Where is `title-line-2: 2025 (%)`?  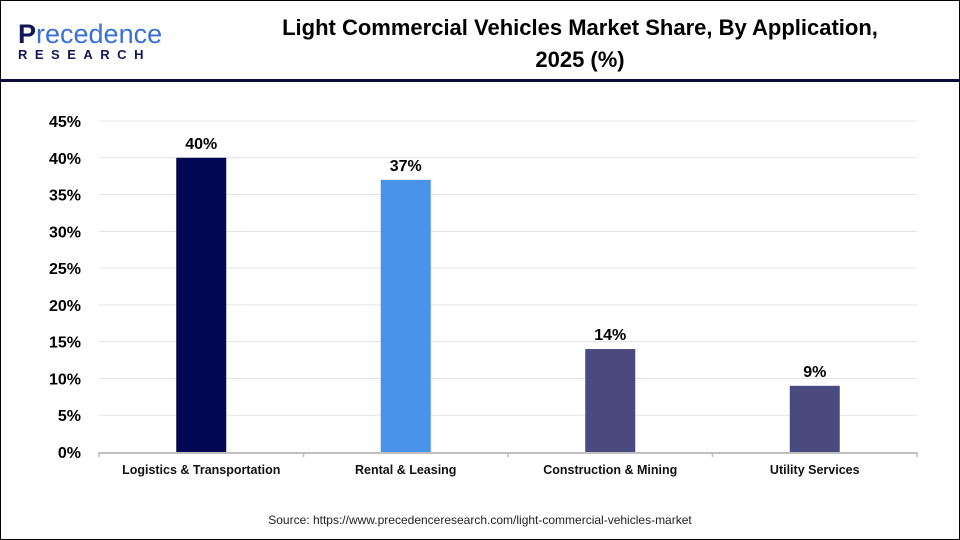 title-line-2: 2025 (%) is located at coordinates (580, 59).